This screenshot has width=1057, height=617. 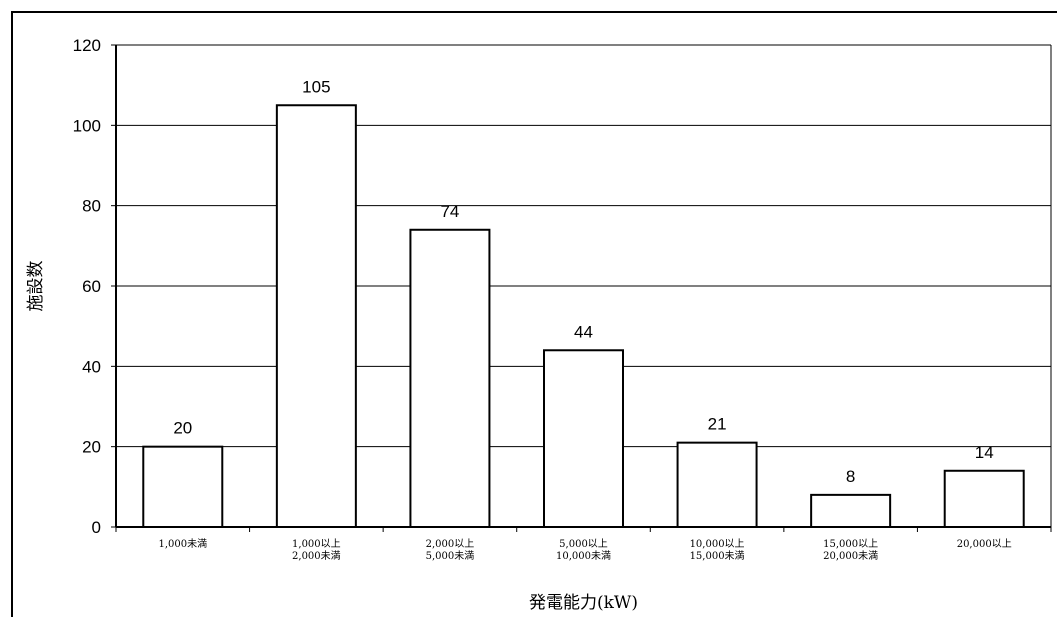 What do you see at coordinates (91, 447) in the screenshot?
I see `y-tick-label: 20` at bounding box center [91, 447].